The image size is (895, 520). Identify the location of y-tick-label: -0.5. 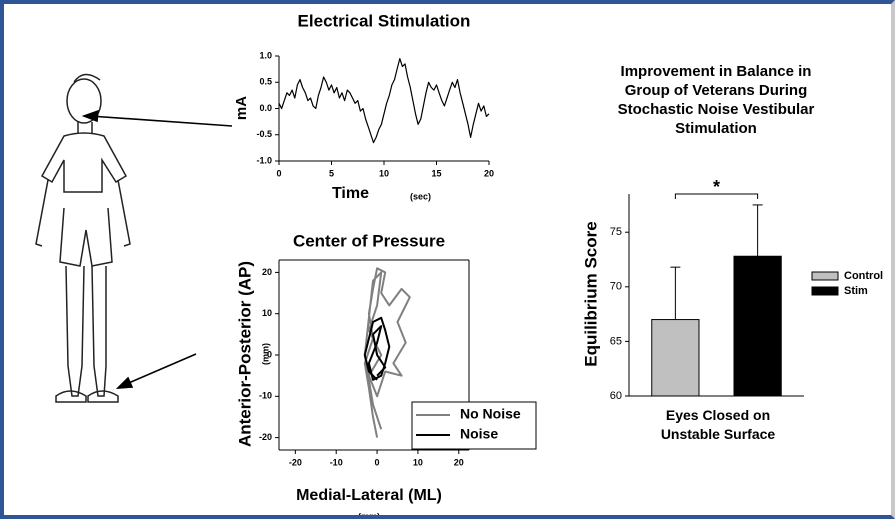
(264, 134).